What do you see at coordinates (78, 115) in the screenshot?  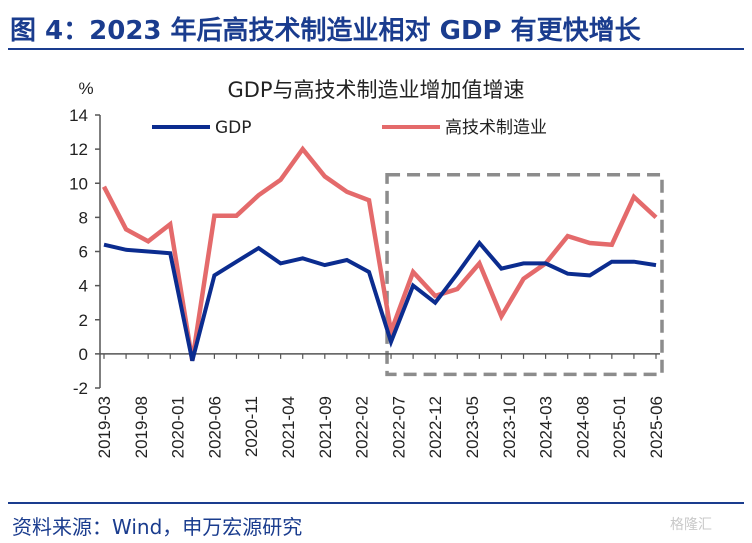 I see `y-tick-label: 14` at bounding box center [78, 115].